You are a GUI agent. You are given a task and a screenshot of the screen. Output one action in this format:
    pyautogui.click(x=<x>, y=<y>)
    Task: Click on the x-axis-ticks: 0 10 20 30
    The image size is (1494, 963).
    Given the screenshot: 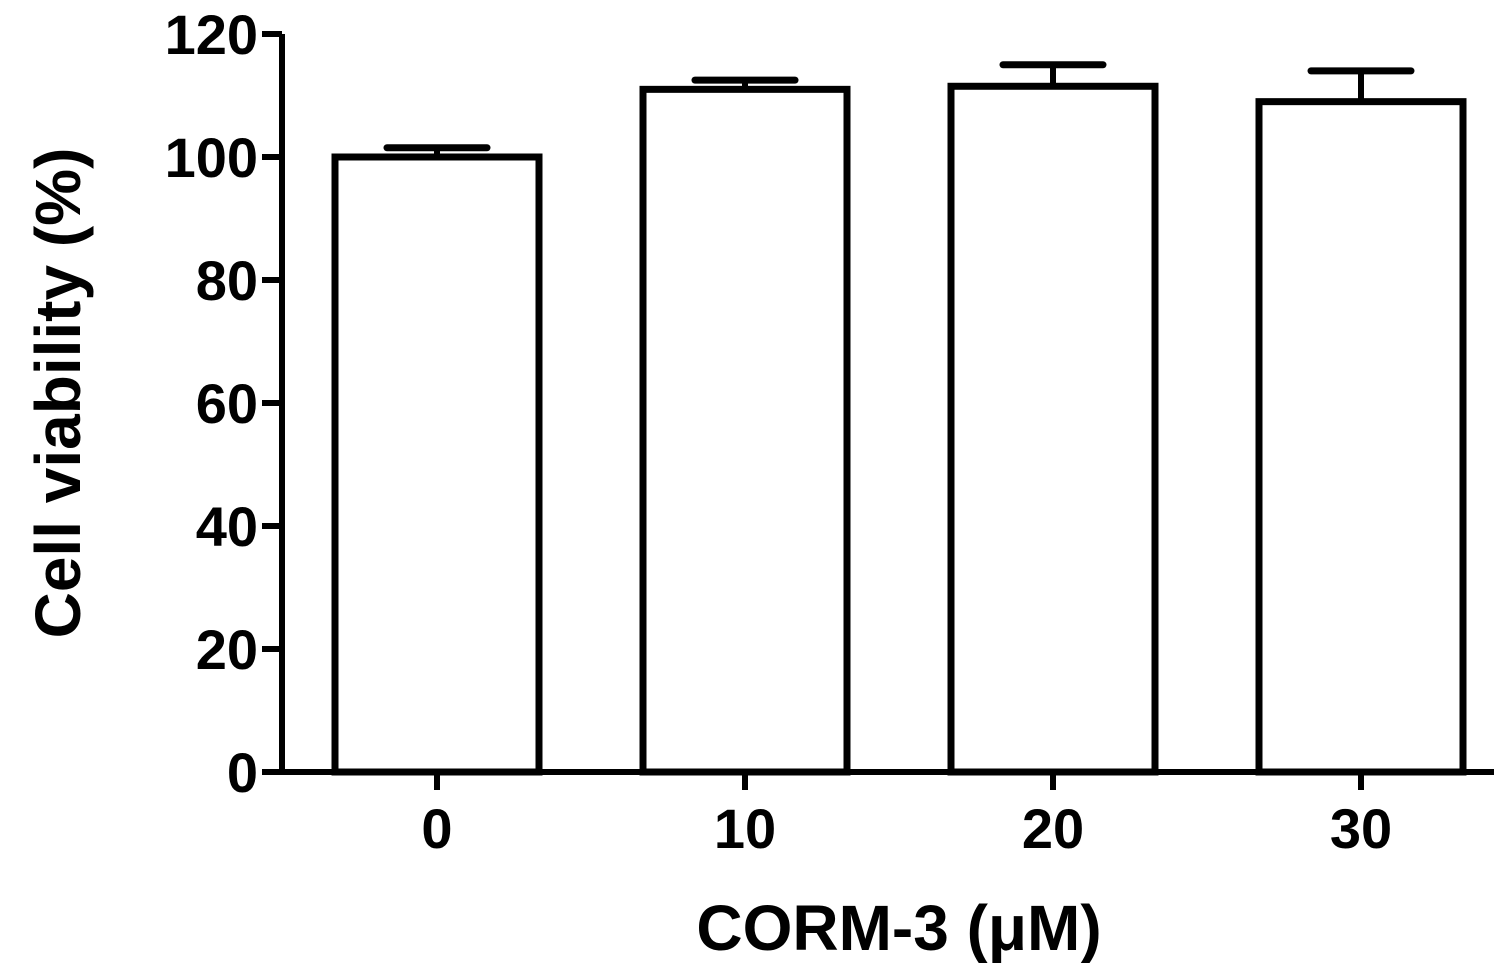 What is the action you would take?
    pyautogui.click(x=906, y=816)
    